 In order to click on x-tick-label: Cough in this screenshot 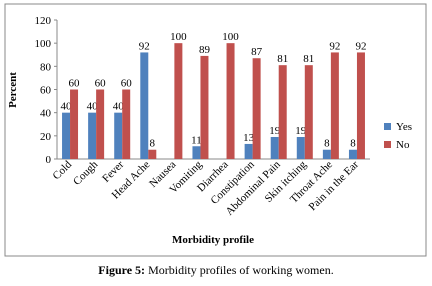, I will do `click(86, 173)`.